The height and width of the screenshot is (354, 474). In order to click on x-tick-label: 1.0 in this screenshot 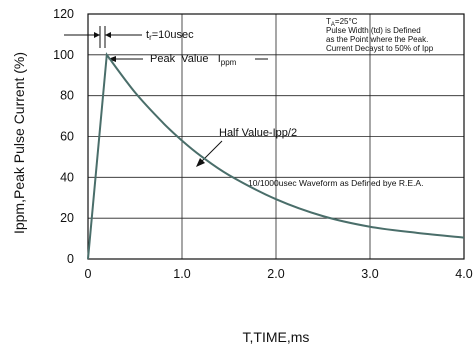, I will do `click(181, 274)`.